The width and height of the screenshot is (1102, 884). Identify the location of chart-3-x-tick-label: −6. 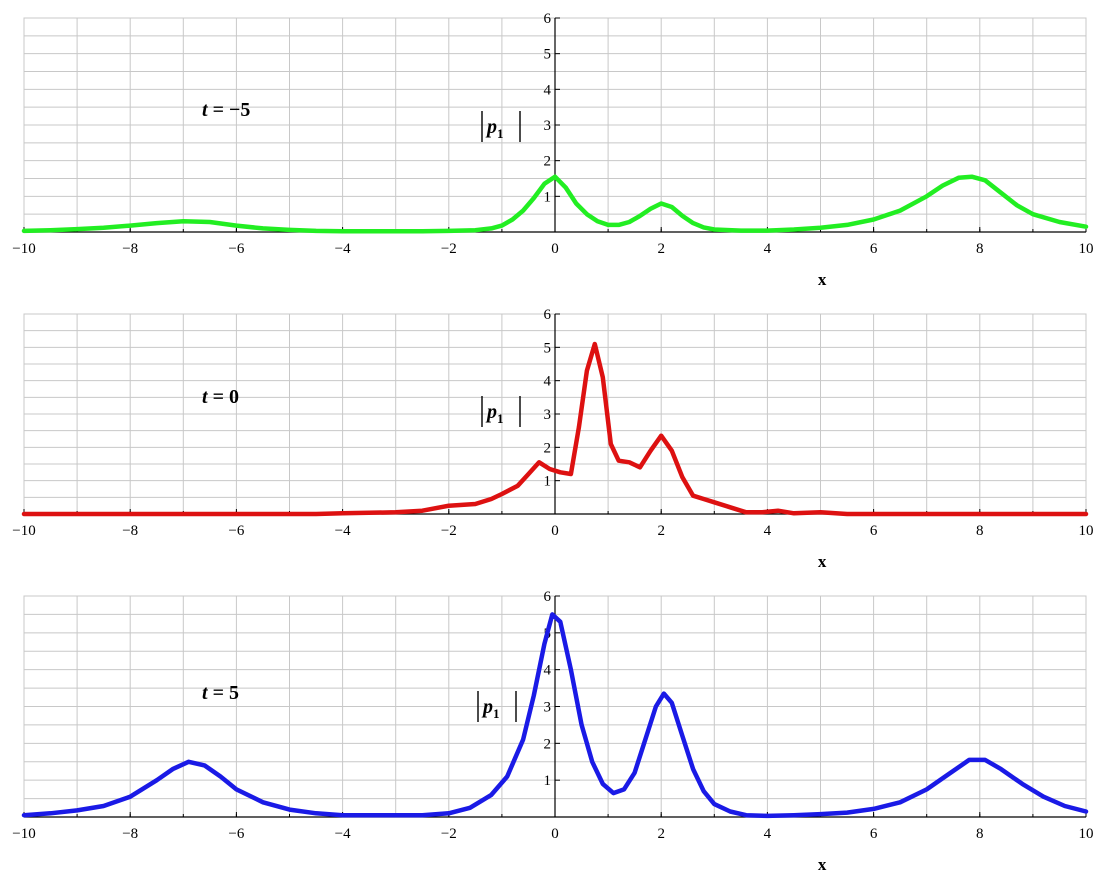
(236, 834).